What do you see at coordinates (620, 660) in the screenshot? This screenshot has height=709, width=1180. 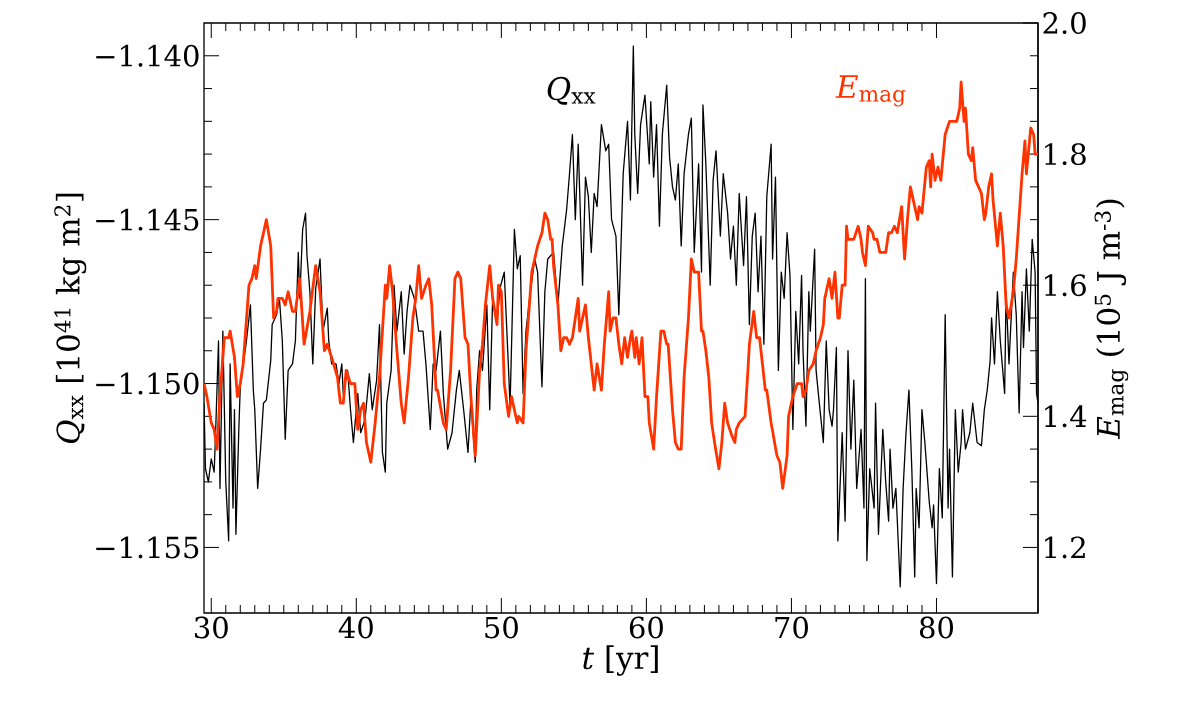 I see `x-axis-title: t [yr]` at bounding box center [620, 660].